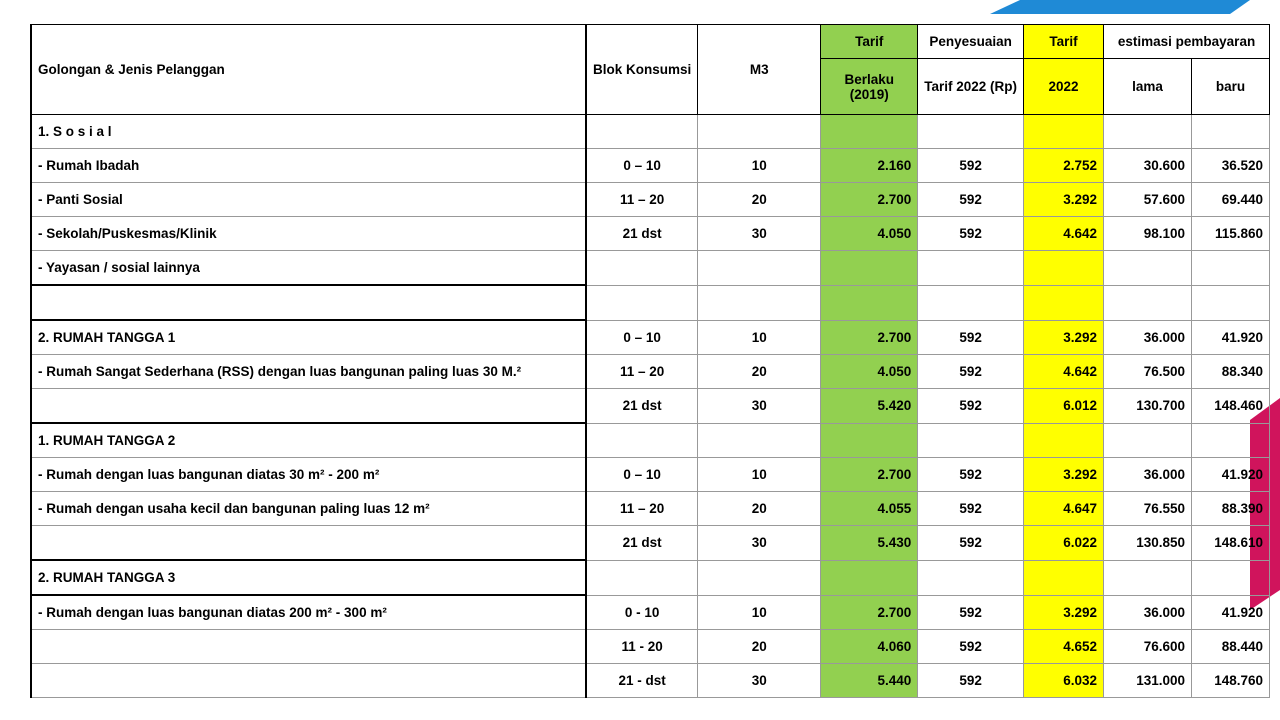  What do you see at coordinates (1148, 508) in the screenshot?
I see `table-cell: 76.550` at bounding box center [1148, 508].